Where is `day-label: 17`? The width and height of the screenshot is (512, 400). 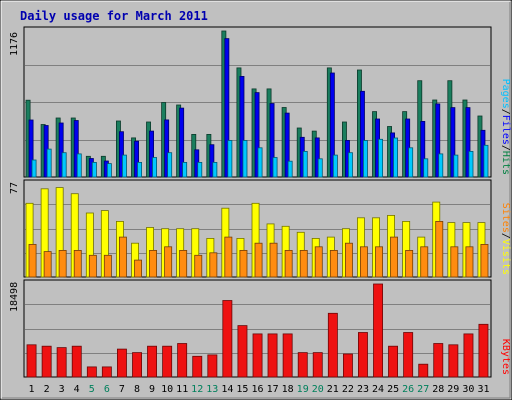
day-label: 17 is located at coordinates (273, 389).